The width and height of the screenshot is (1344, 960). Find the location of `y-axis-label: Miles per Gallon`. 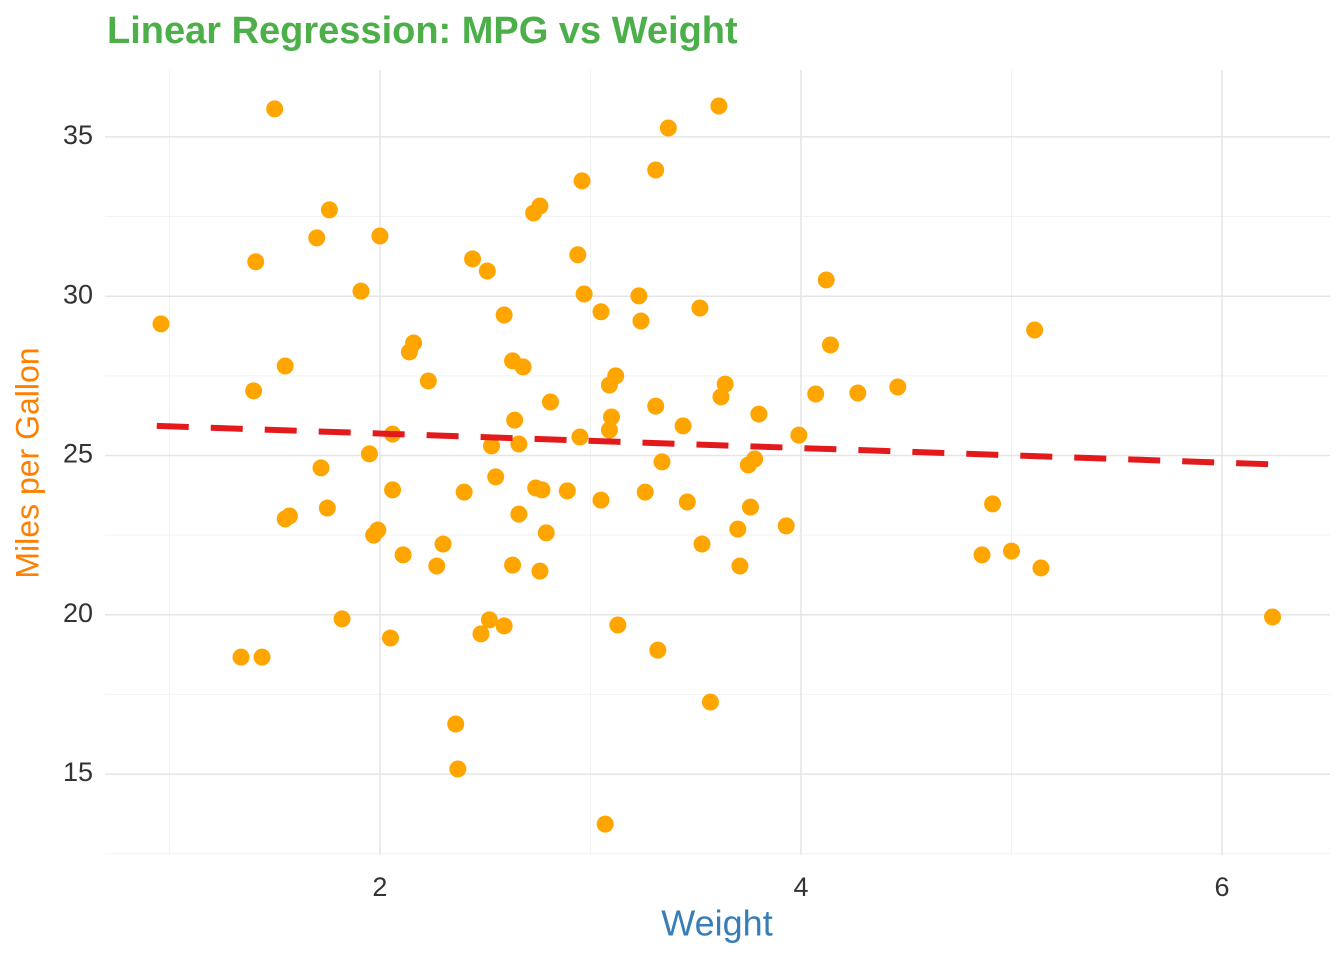

y-axis-label: Miles per Gallon is located at coordinates (27, 462).